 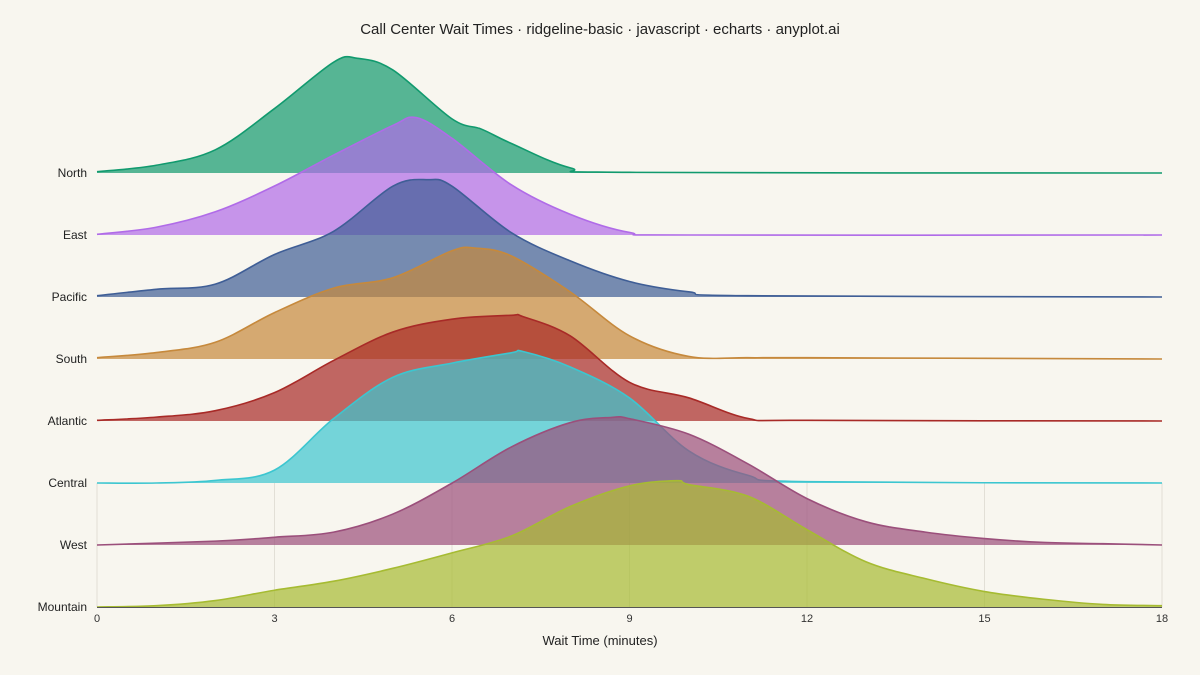 I want to click on ridge-label: North, so click(x=72, y=173).